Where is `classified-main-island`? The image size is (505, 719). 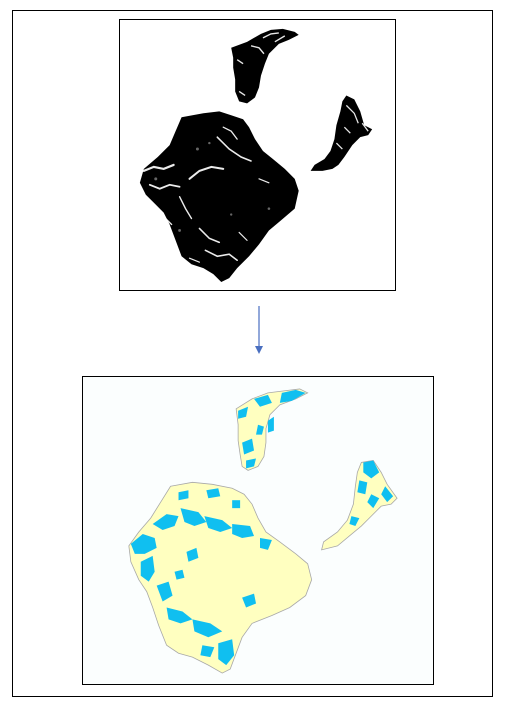 classified-main-island is located at coordinates (220, 577).